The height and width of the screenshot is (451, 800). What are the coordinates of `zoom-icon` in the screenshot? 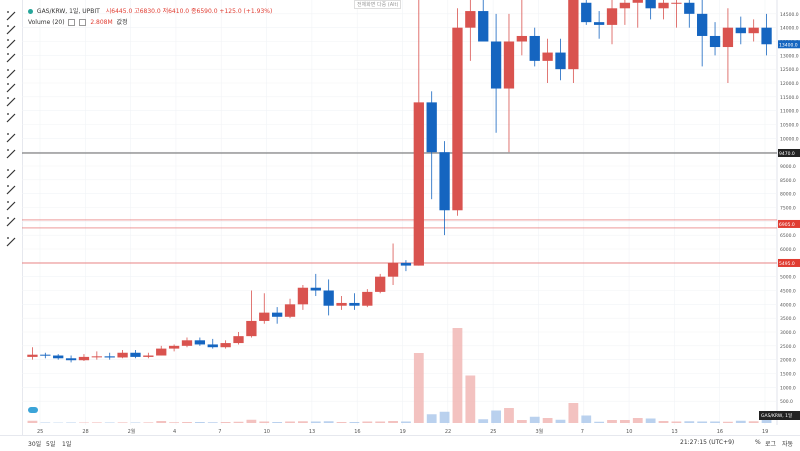 It's located at (11, 154).